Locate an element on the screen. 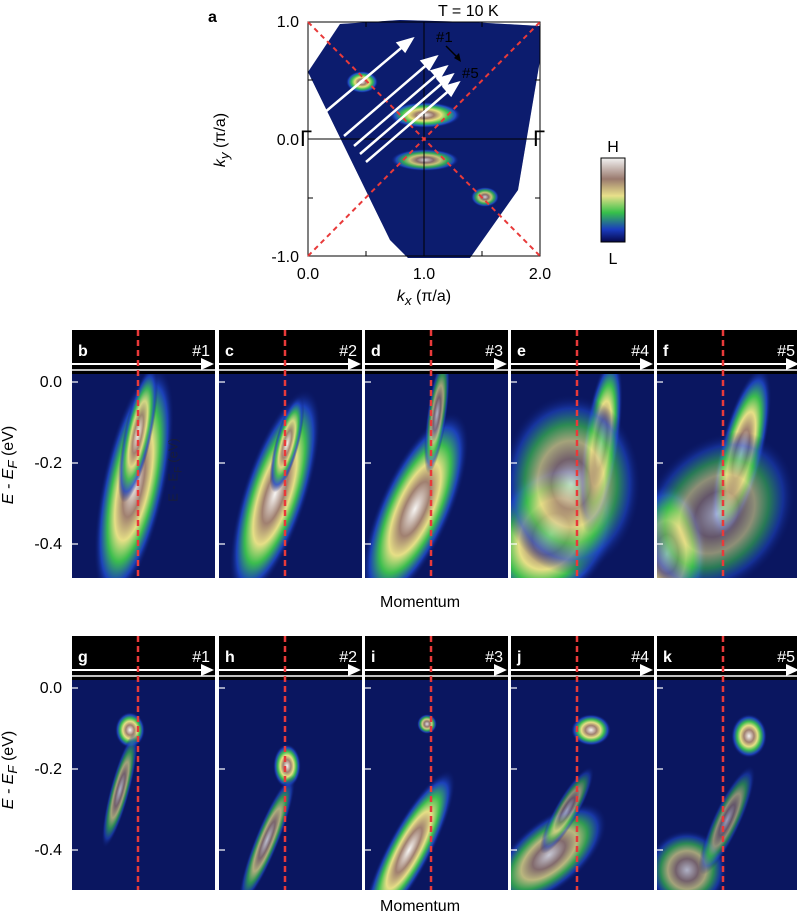 The width and height of the screenshot is (797, 916). panel-a-label: a is located at coordinates (212, 17).